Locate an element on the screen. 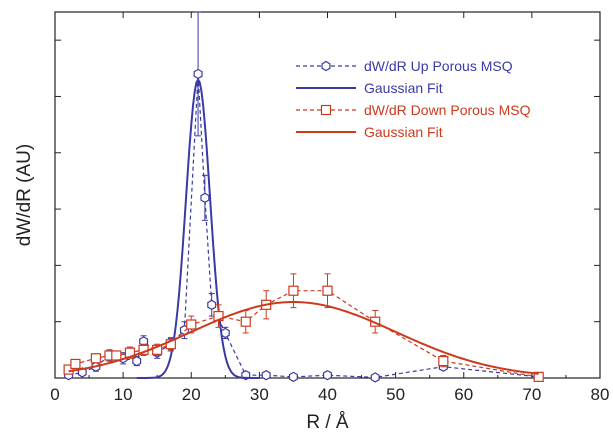 This screenshot has height=435, width=613. x-tick-label: 30 is located at coordinates (259, 394).